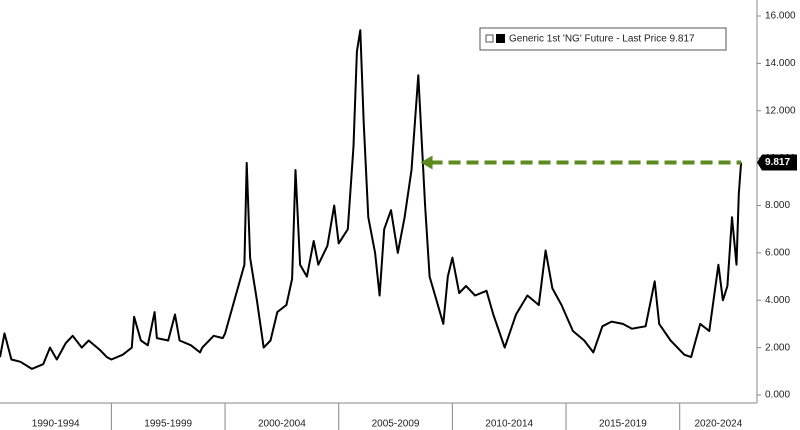  Describe the element at coordinates (489, 38) in the screenshot. I see `legend-toggle` at that location.